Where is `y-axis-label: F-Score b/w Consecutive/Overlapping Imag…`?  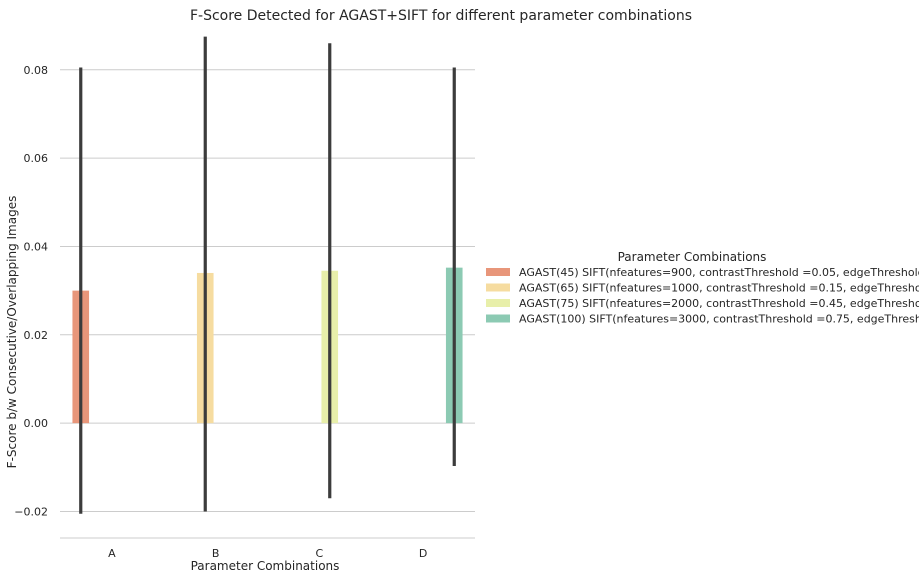 y-axis-label: F-Score b/w Consecutive/Overlapping Imag… is located at coordinates (12, 332).